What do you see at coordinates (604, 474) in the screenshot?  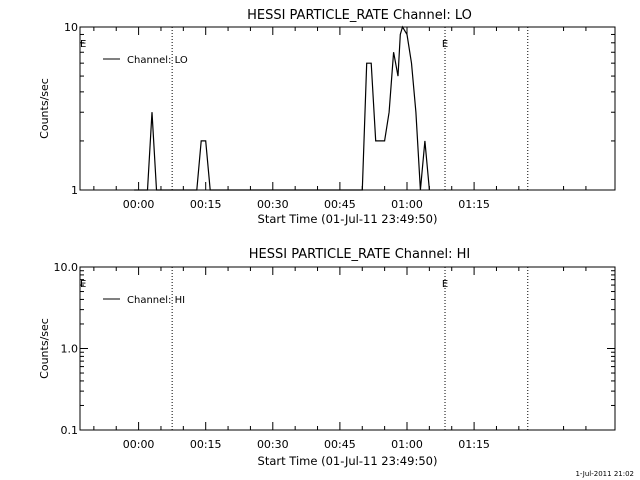 I see `plot-timestamp: 1-Jul-2011 21:02` at bounding box center [604, 474].